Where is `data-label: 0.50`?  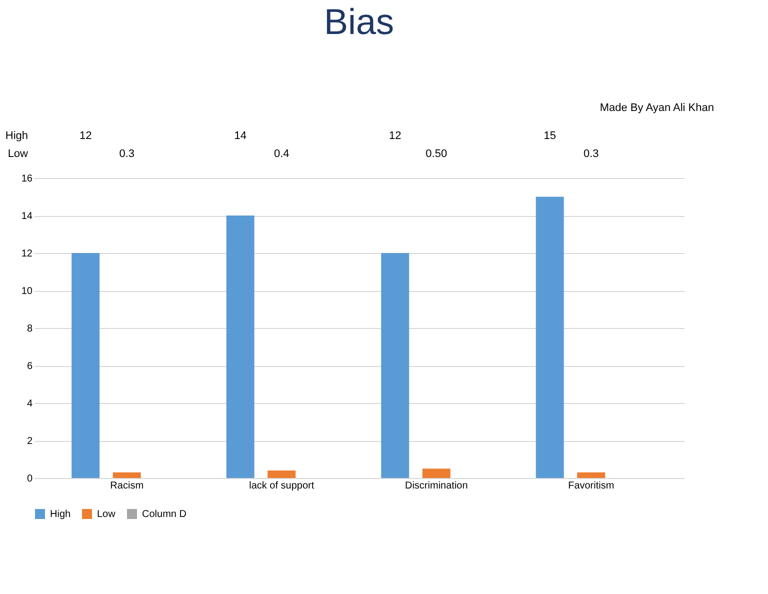 data-label: 0.50 is located at coordinates (437, 154).